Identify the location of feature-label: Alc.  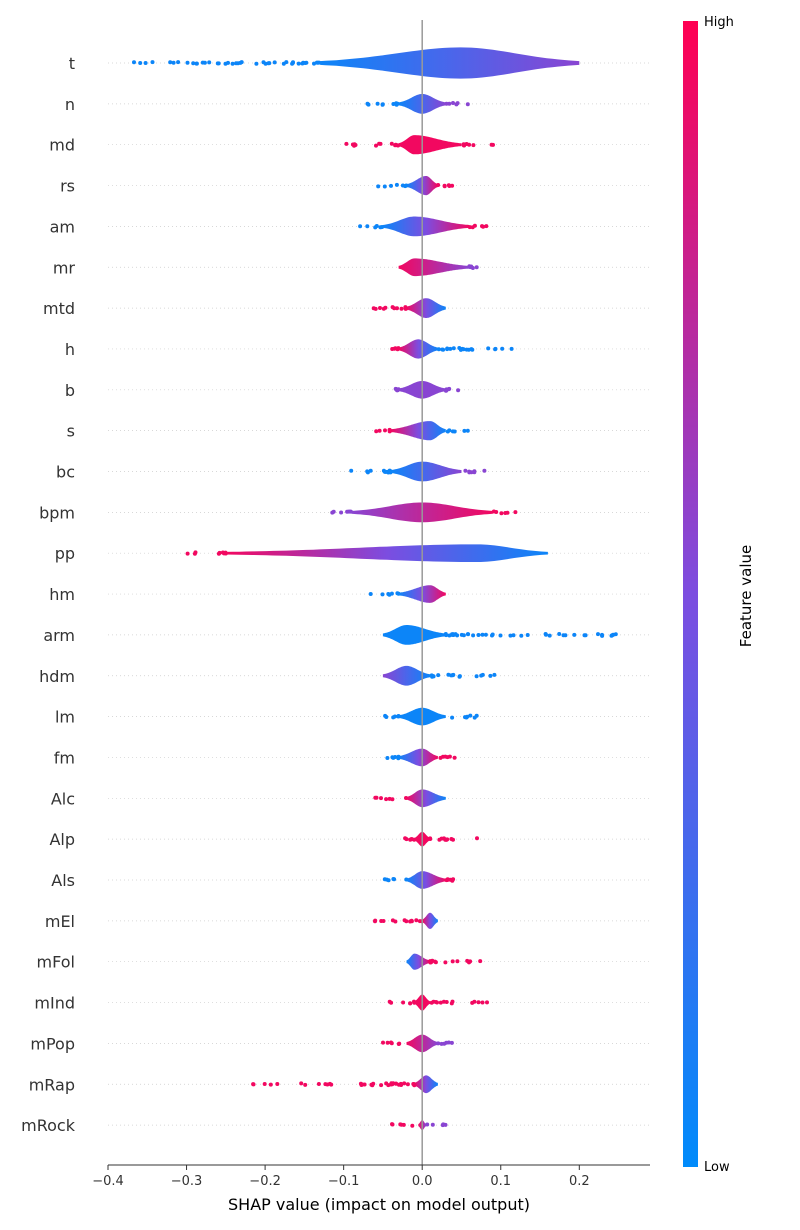
(63, 798).